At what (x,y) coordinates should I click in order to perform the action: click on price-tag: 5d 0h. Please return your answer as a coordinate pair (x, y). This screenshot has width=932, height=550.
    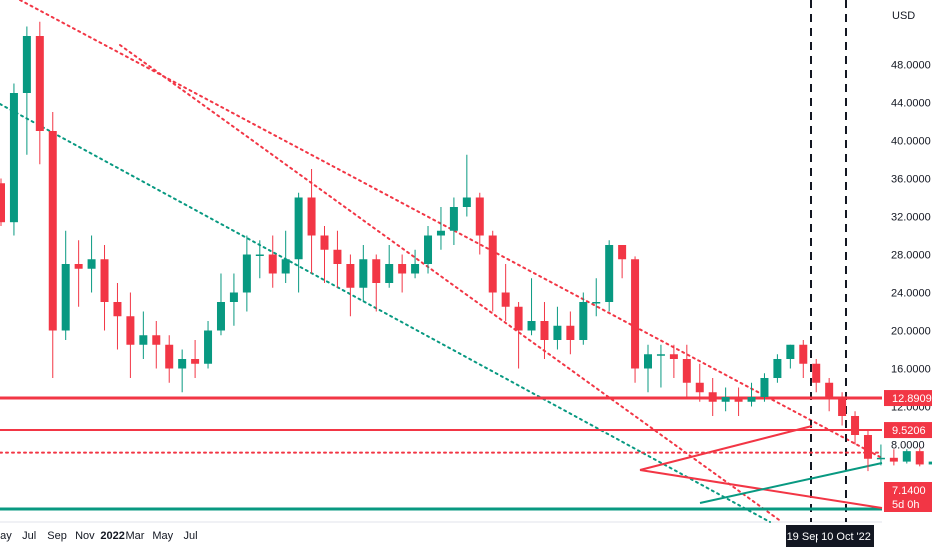
    Looking at the image, I should click on (908, 504).